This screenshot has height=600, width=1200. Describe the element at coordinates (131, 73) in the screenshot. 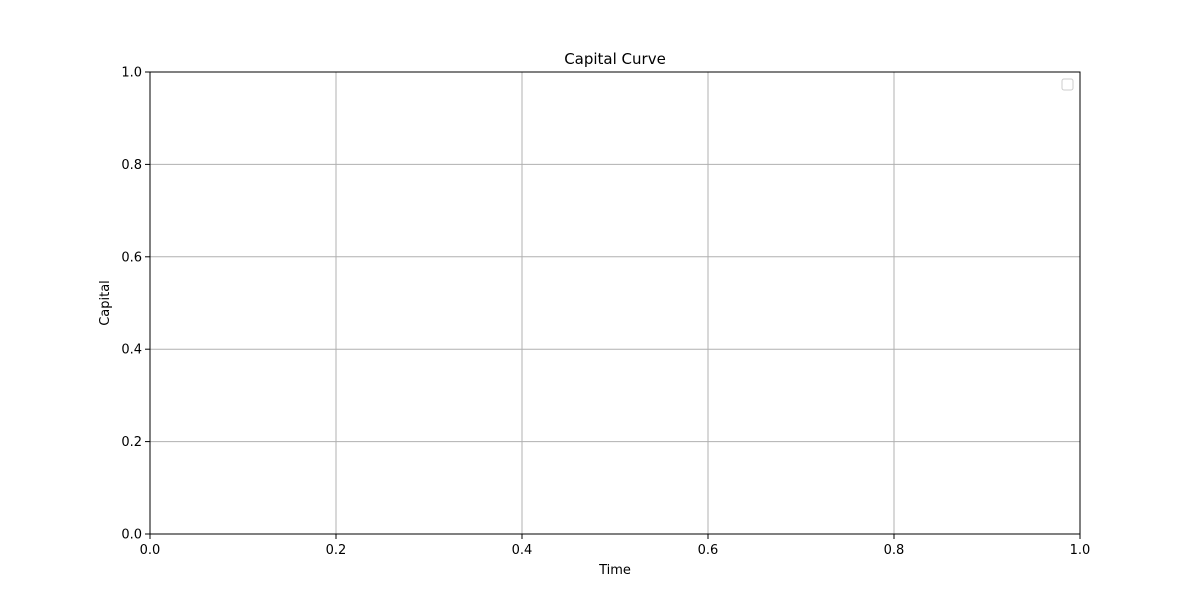

I see `y-tick-label: 1.0` at that location.